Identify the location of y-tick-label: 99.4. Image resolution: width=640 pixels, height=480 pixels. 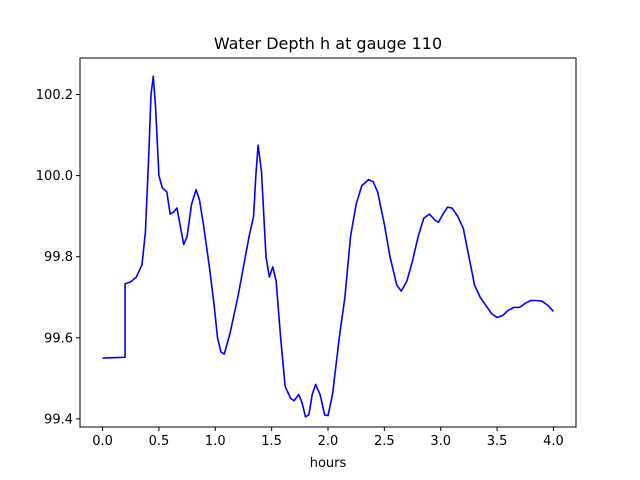
(58, 419).